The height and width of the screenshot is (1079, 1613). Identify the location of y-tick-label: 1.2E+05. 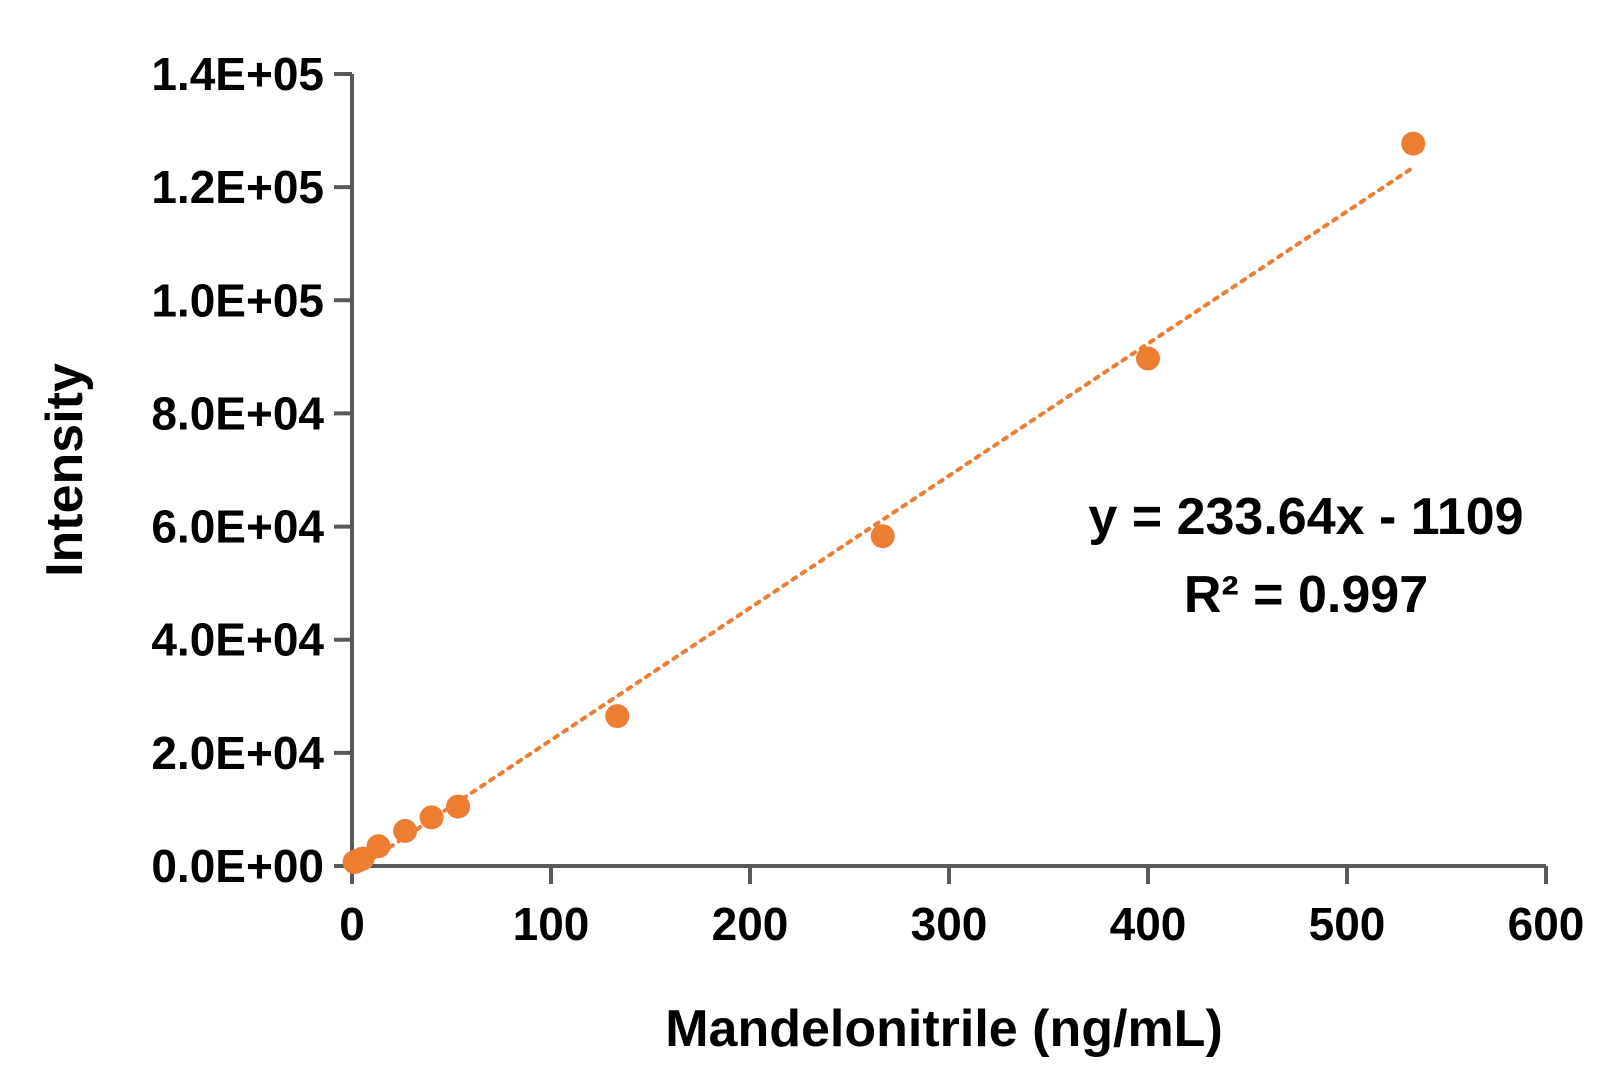
(237, 187).